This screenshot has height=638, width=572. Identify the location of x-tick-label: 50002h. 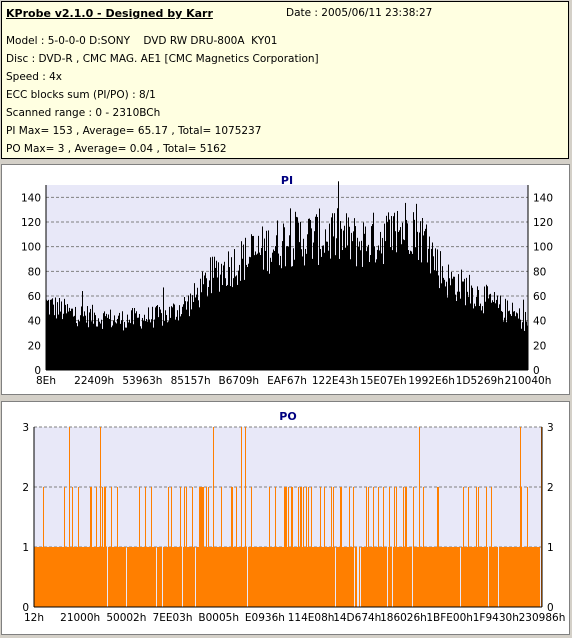
(126, 618).